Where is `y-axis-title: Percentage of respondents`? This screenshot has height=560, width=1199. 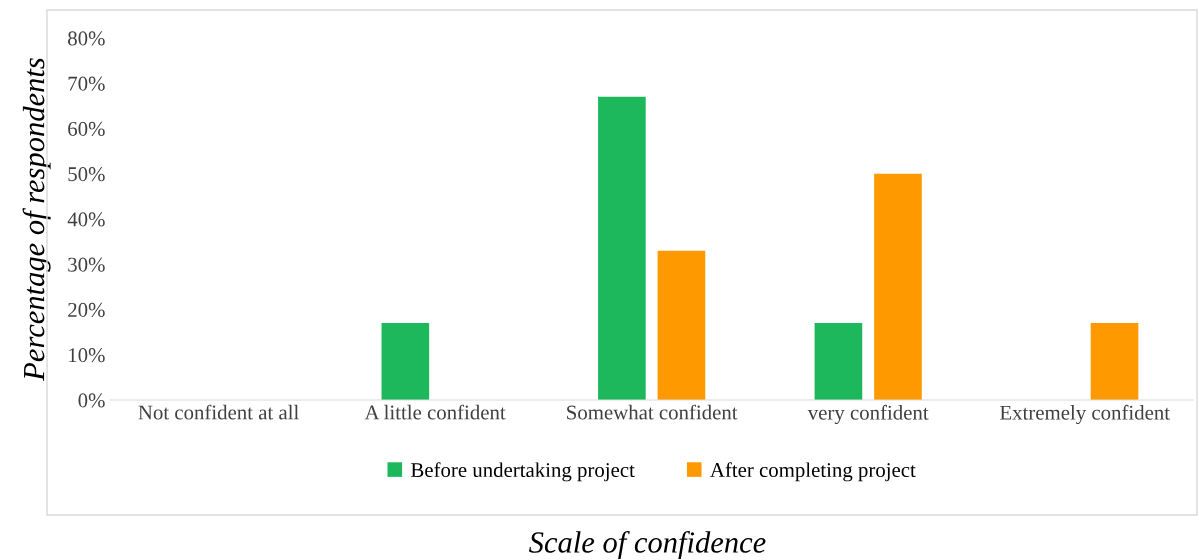 y-axis-title: Percentage of respondents is located at coordinates (36, 219).